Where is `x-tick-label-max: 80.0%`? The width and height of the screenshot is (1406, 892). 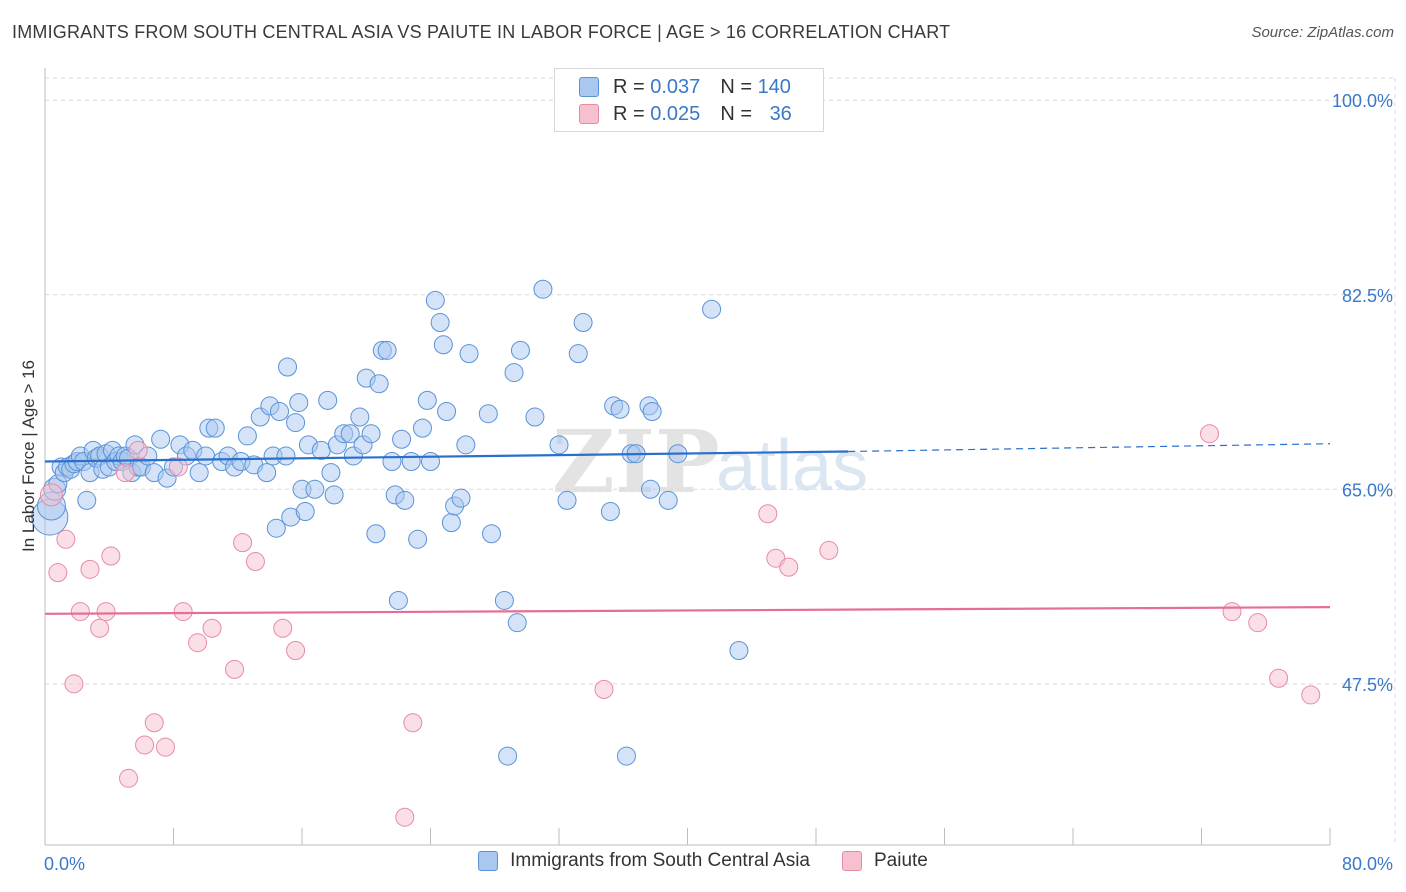 x-tick-label-max: 80.0% is located at coordinates (1367, 864).